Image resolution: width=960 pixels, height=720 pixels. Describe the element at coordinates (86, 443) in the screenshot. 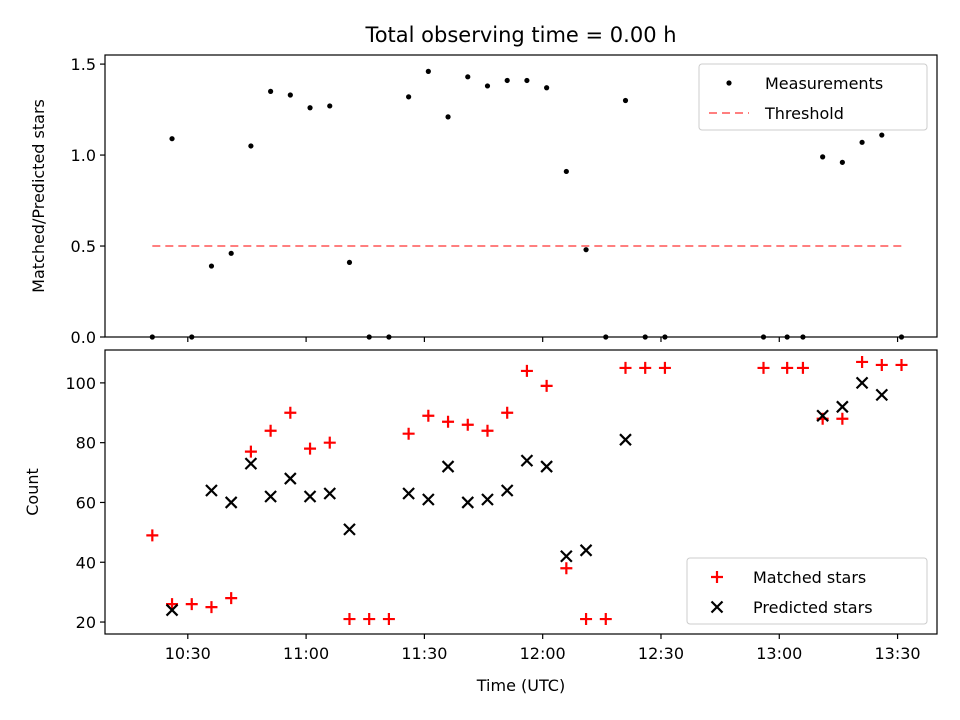

I see `y-tick-label: 80` at that location.